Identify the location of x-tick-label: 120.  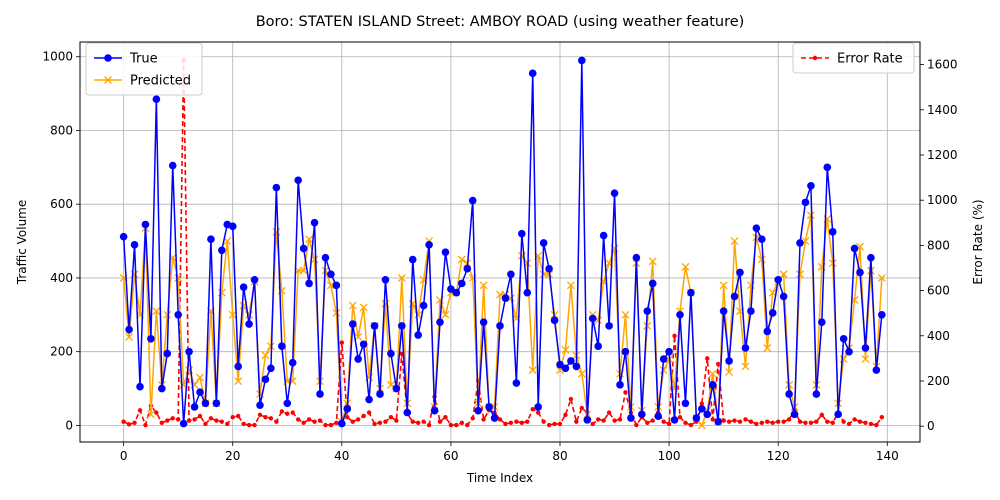
(778, 456).